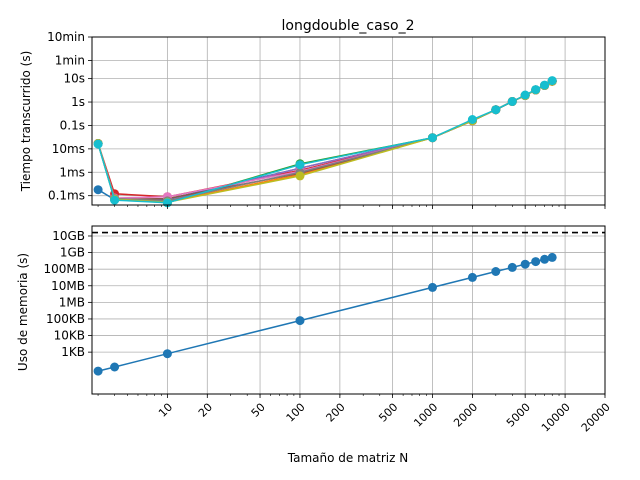 The height and width of the screenshot is (480, 640). What do you see at coordinates (69, 336) in the screenshot?
I see `y-tick-label: 10KB` at bounding box center [69, 336].